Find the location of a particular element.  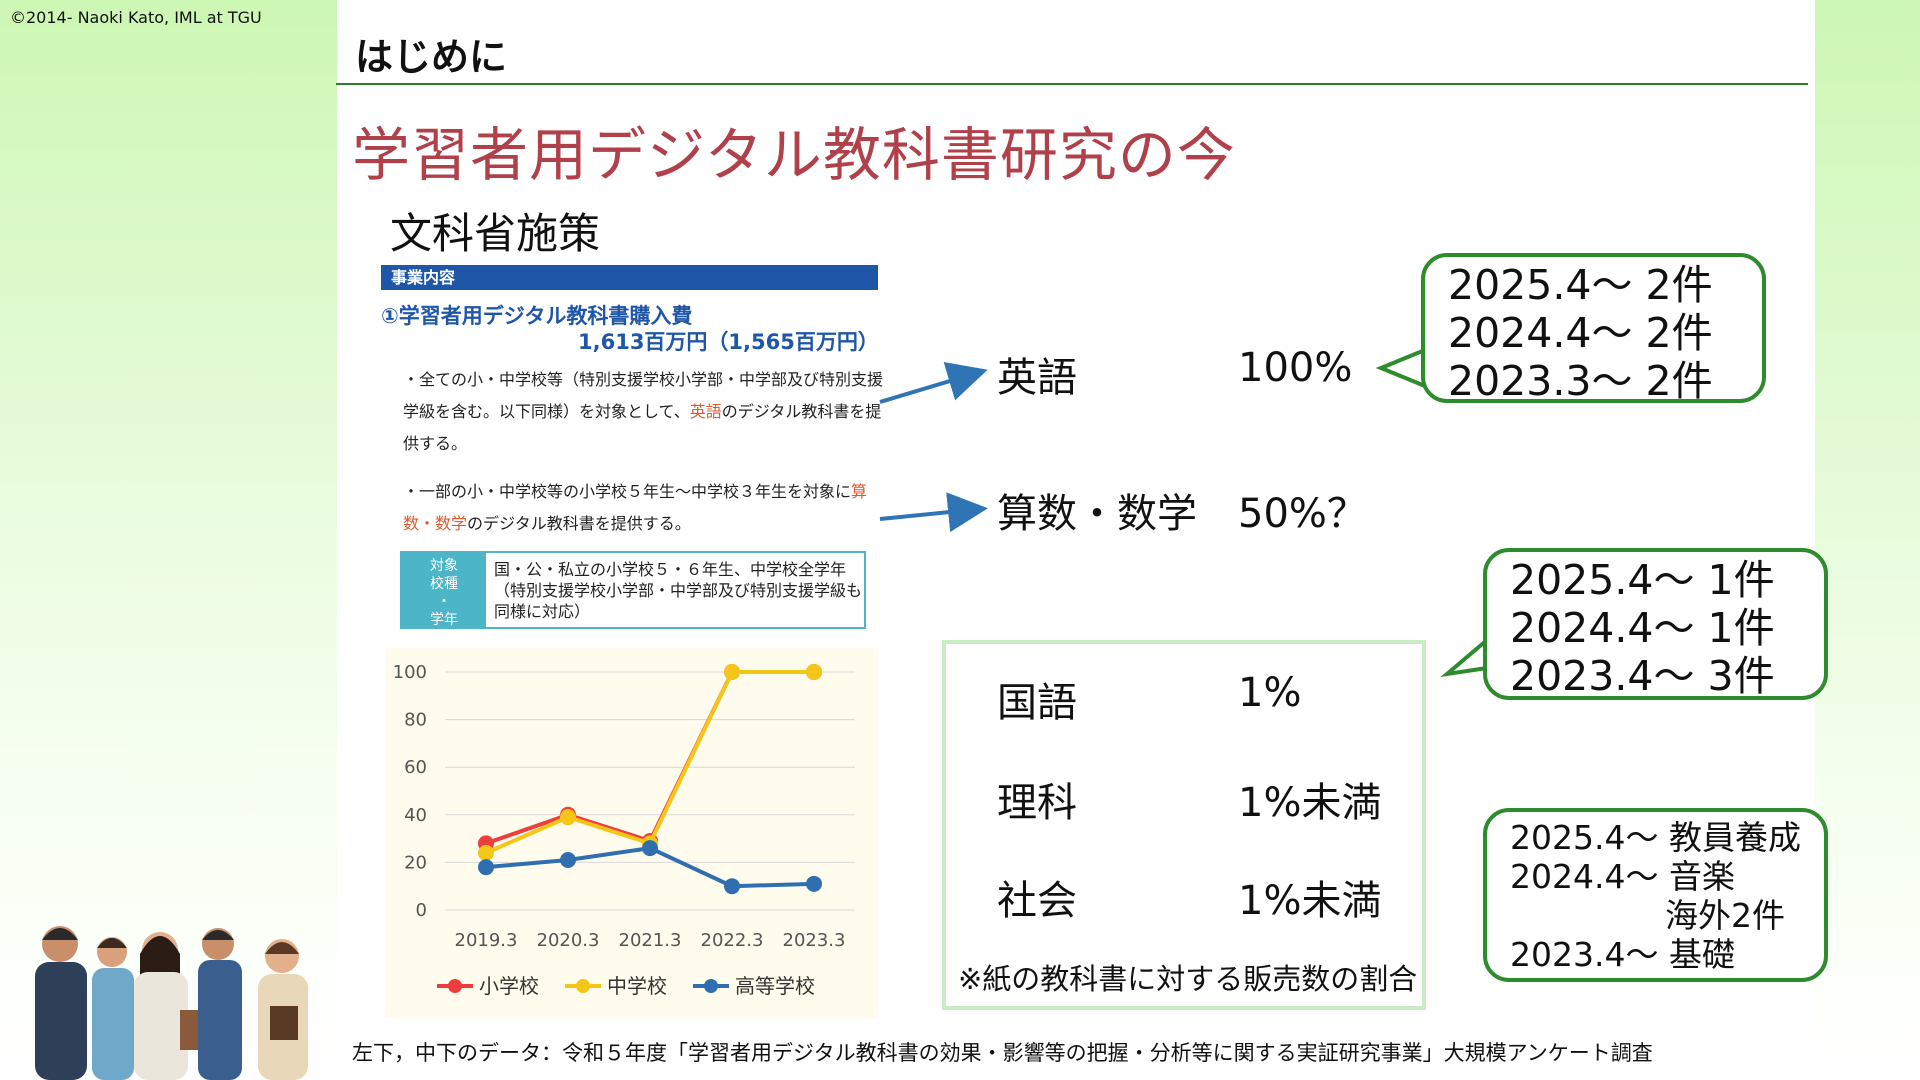

arrow-to-math is located at coordinates (933, 512).